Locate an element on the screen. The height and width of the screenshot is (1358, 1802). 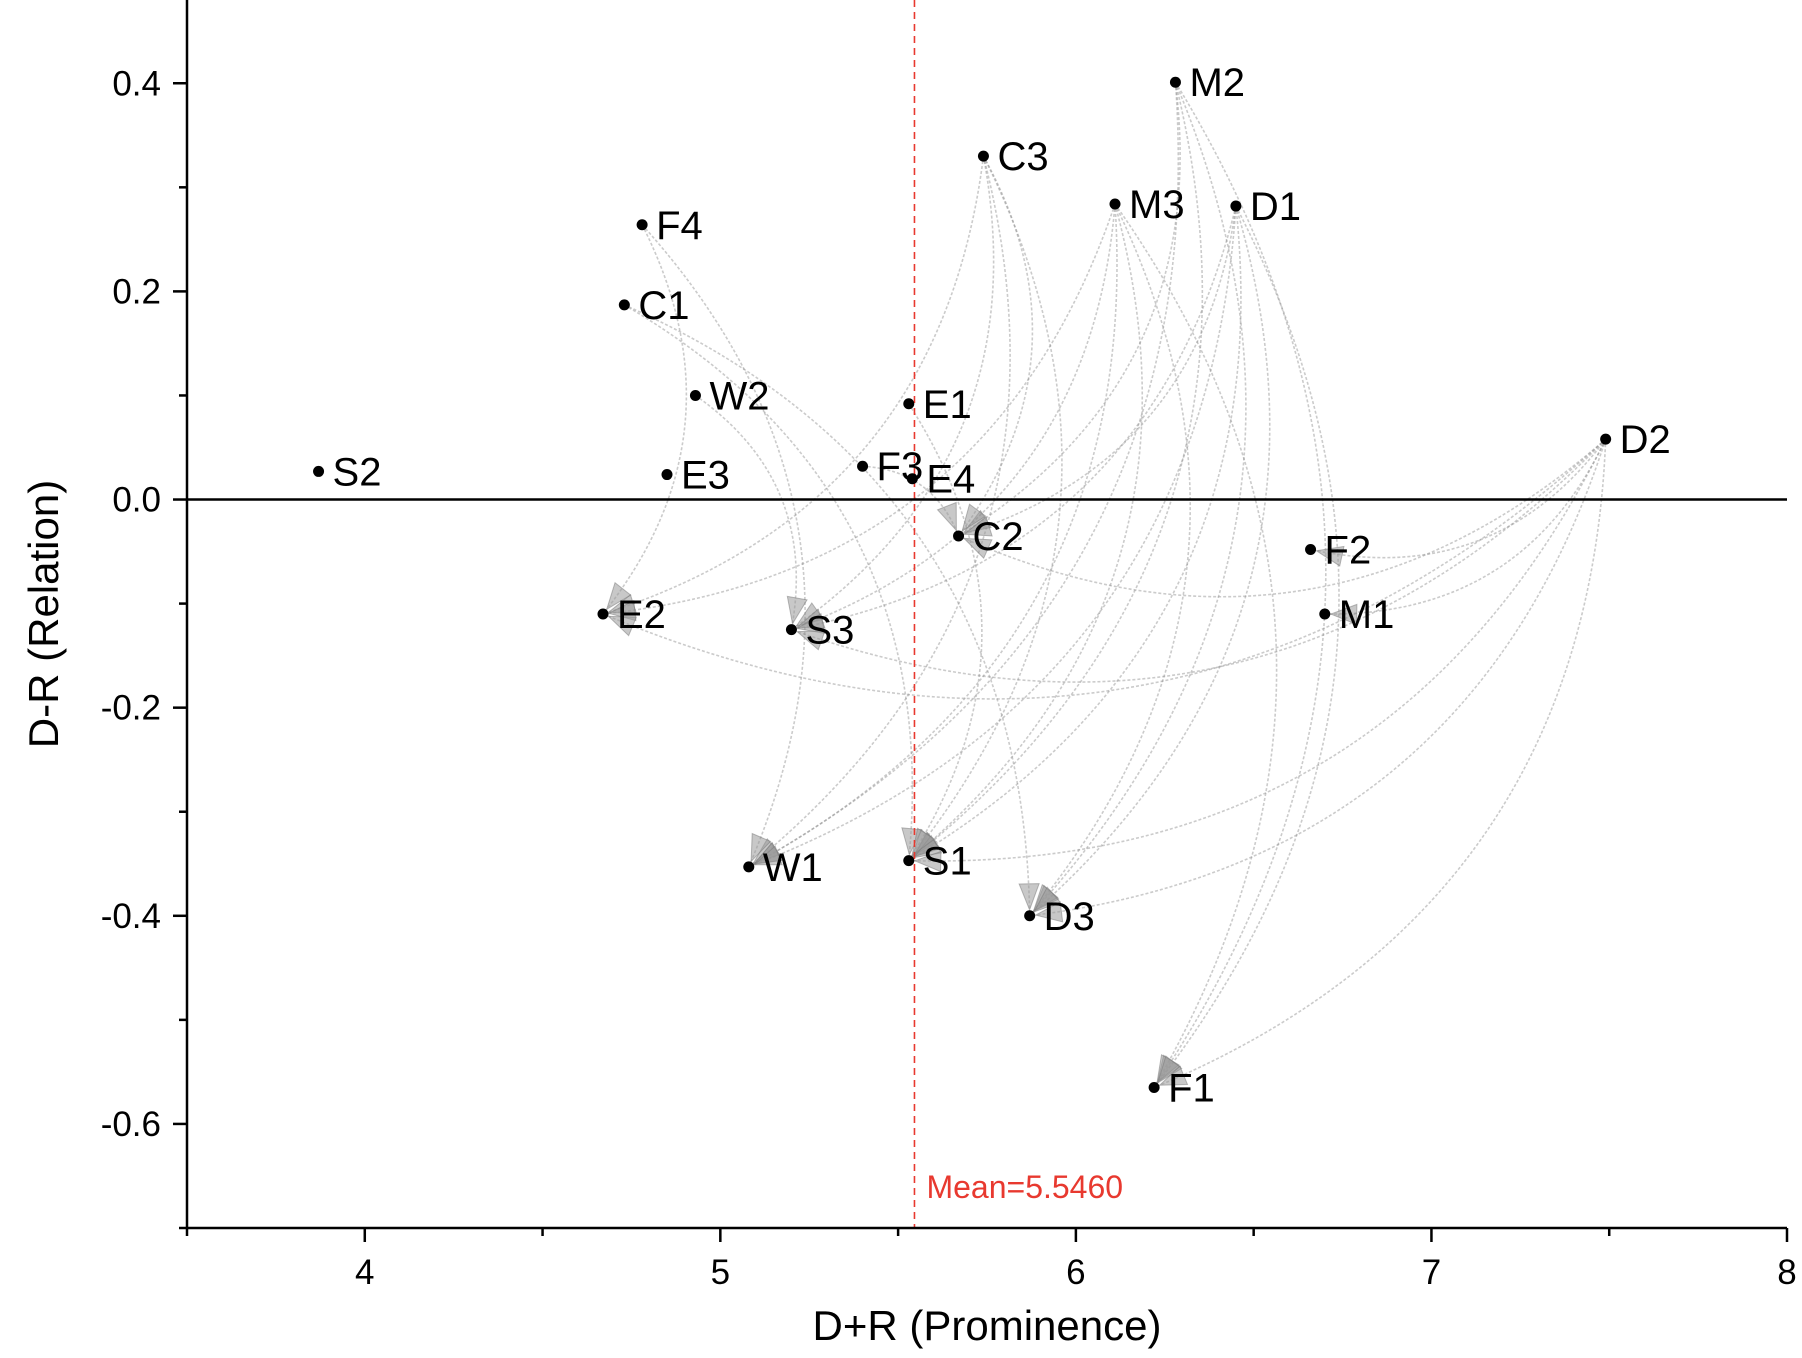
point-label-D1: D1 is located at coordinates (1275, 207).